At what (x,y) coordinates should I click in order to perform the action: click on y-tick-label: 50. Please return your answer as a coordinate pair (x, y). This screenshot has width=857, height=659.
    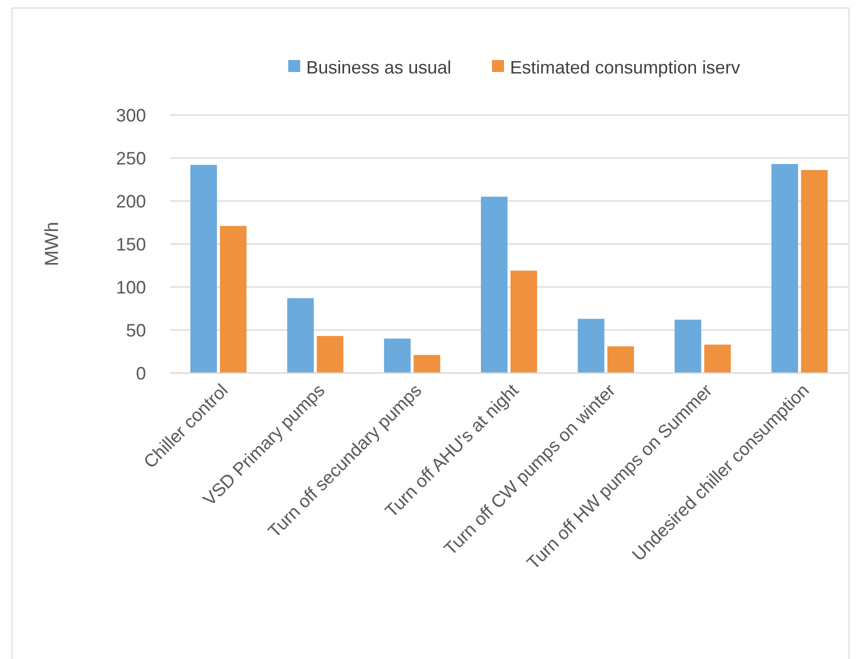
    Looking at the image, I should click on (136, 330).